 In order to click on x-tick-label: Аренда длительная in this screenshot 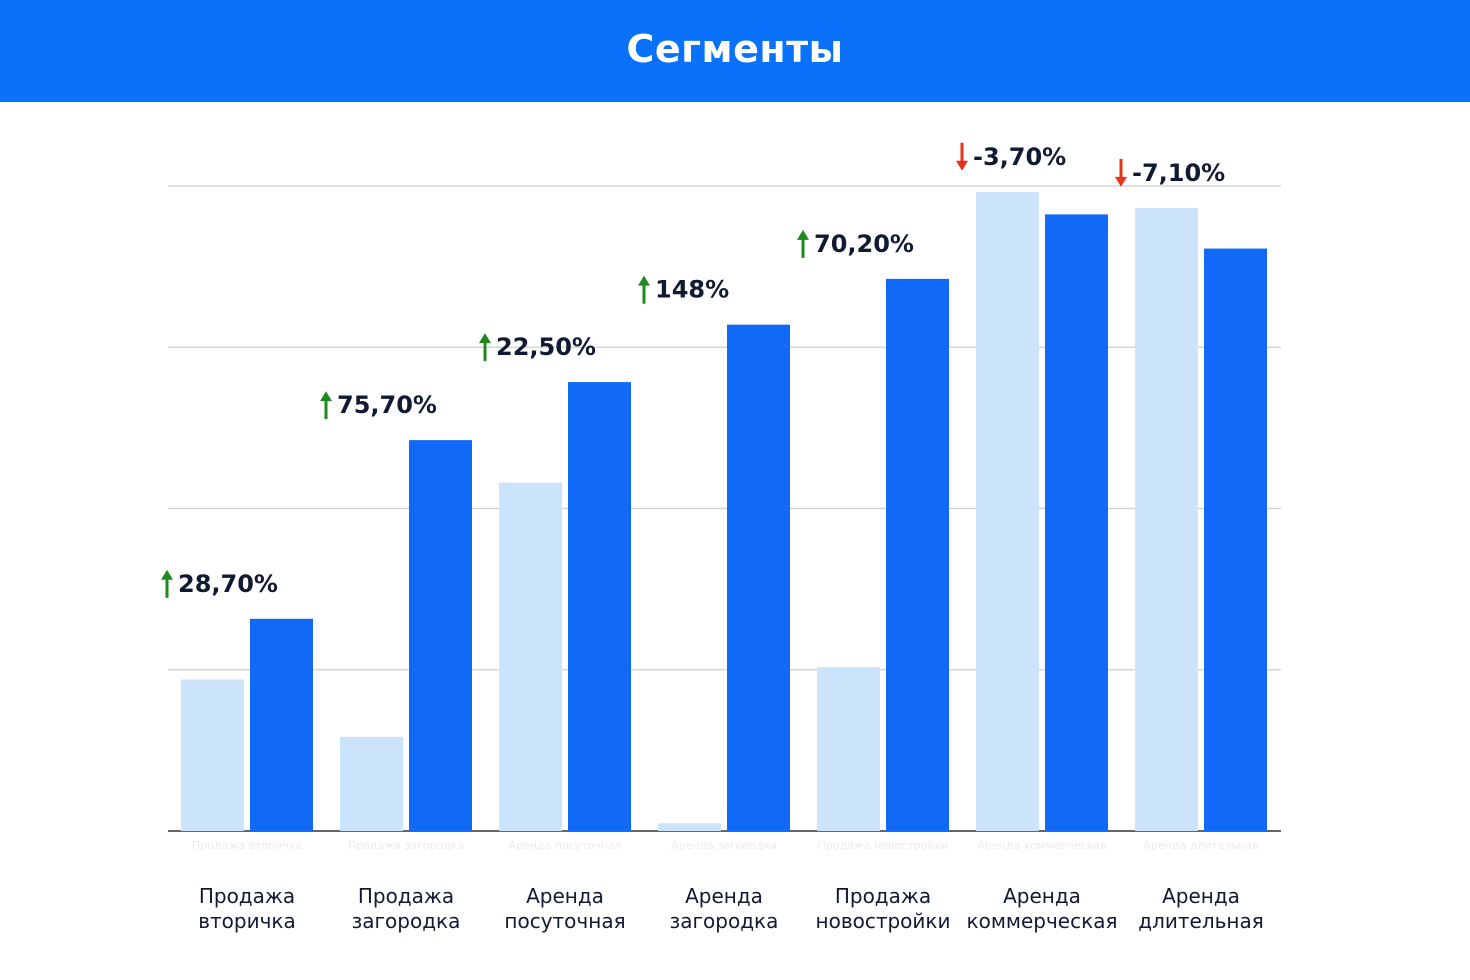, I will do `click(1200, 845)`.